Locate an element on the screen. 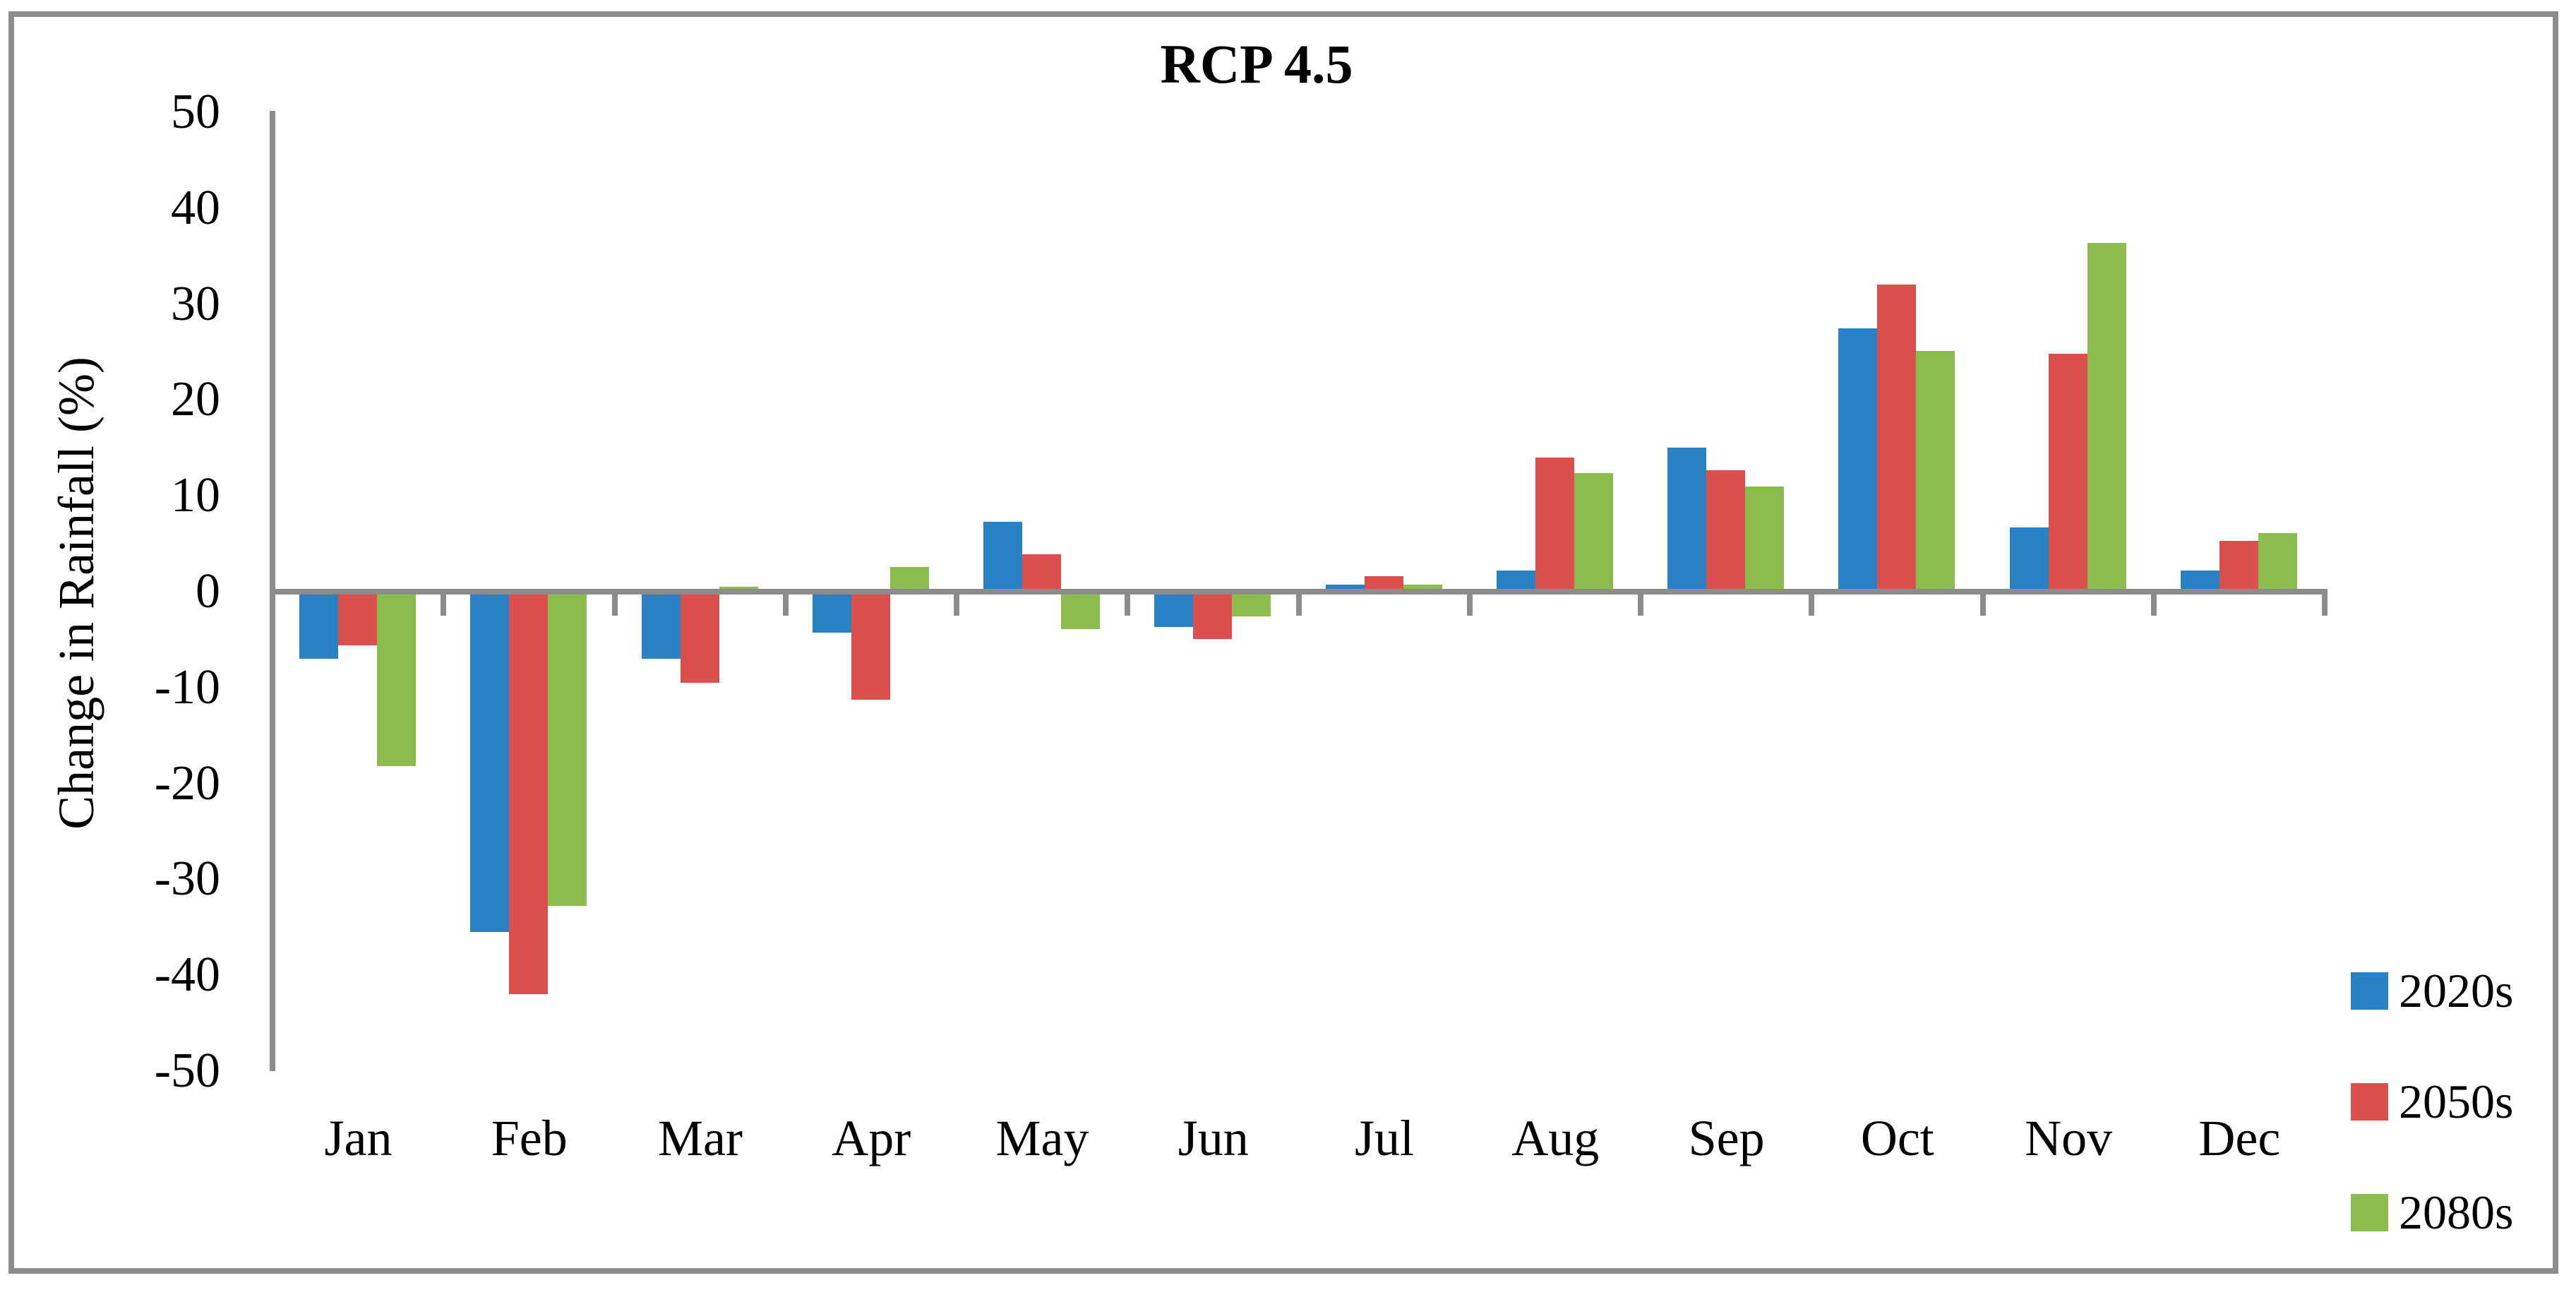  bar-2020s-Nov is located at coordinates (2029, 559).